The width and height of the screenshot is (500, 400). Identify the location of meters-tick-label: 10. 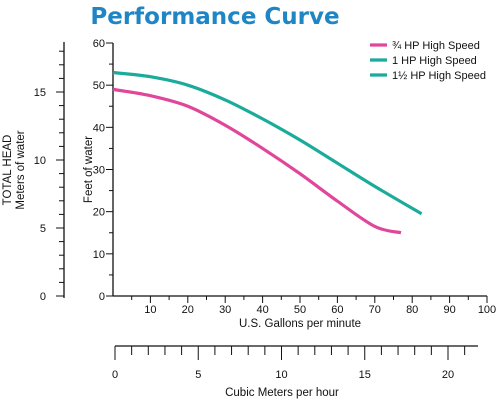
(40, 161).